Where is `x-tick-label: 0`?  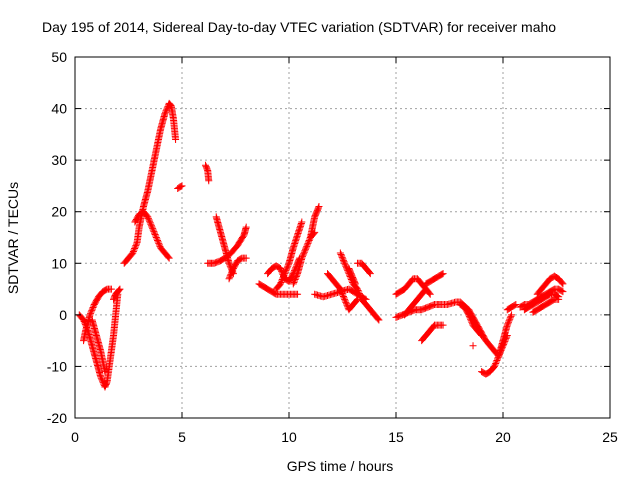 x-tick-label: 0 is located at coordinates (75, 437).